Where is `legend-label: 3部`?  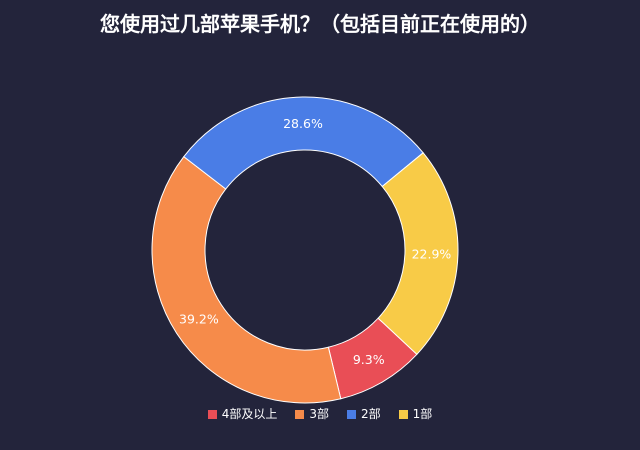 legend-label: 3部 is located at coordinates (319, 414).